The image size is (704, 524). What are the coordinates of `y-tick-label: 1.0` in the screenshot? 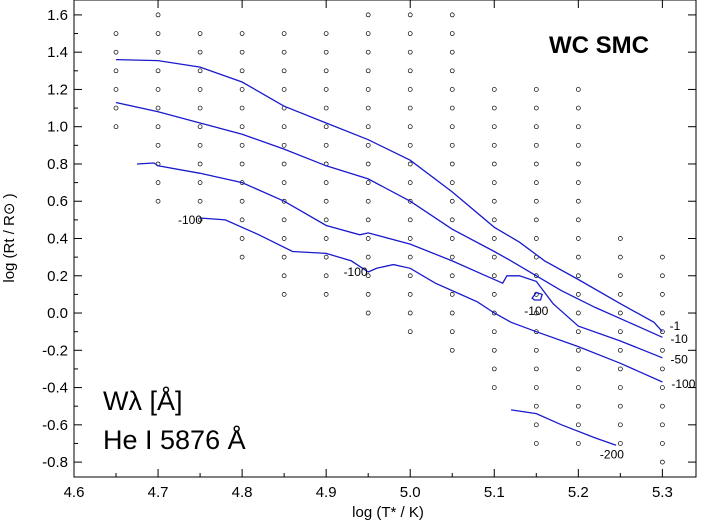 It's located at (57, 127).